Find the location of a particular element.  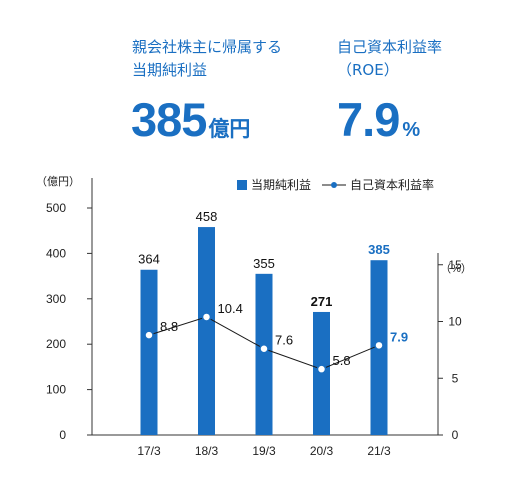

left-y-tick-label: 500 is located at coordinates (56, 208).